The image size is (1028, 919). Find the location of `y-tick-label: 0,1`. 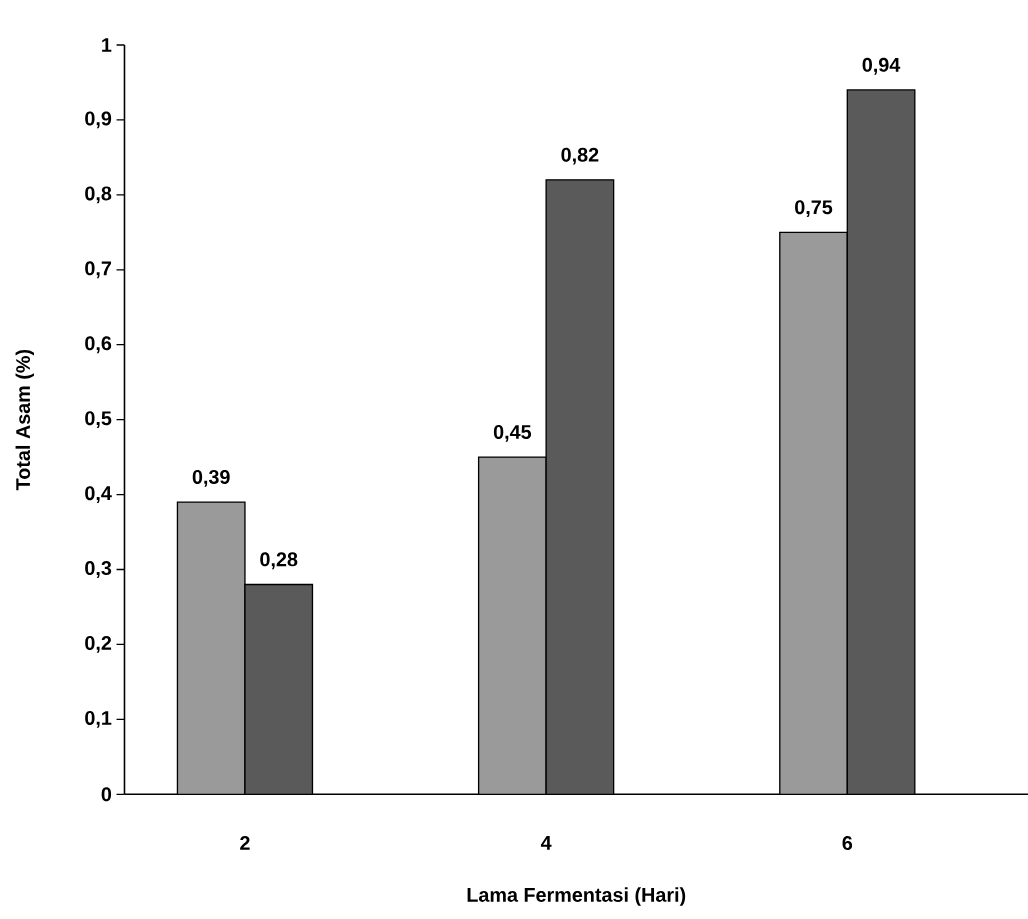

y-tick-label: 0,1 is located at coordinates (98, 719).